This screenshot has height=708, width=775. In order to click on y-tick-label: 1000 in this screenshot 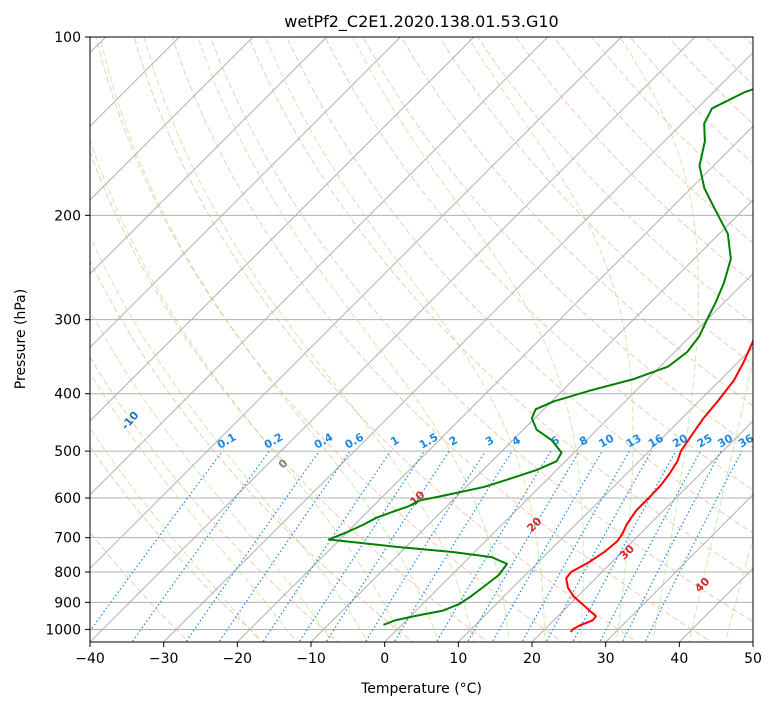, I will do `click(63, 630)`.